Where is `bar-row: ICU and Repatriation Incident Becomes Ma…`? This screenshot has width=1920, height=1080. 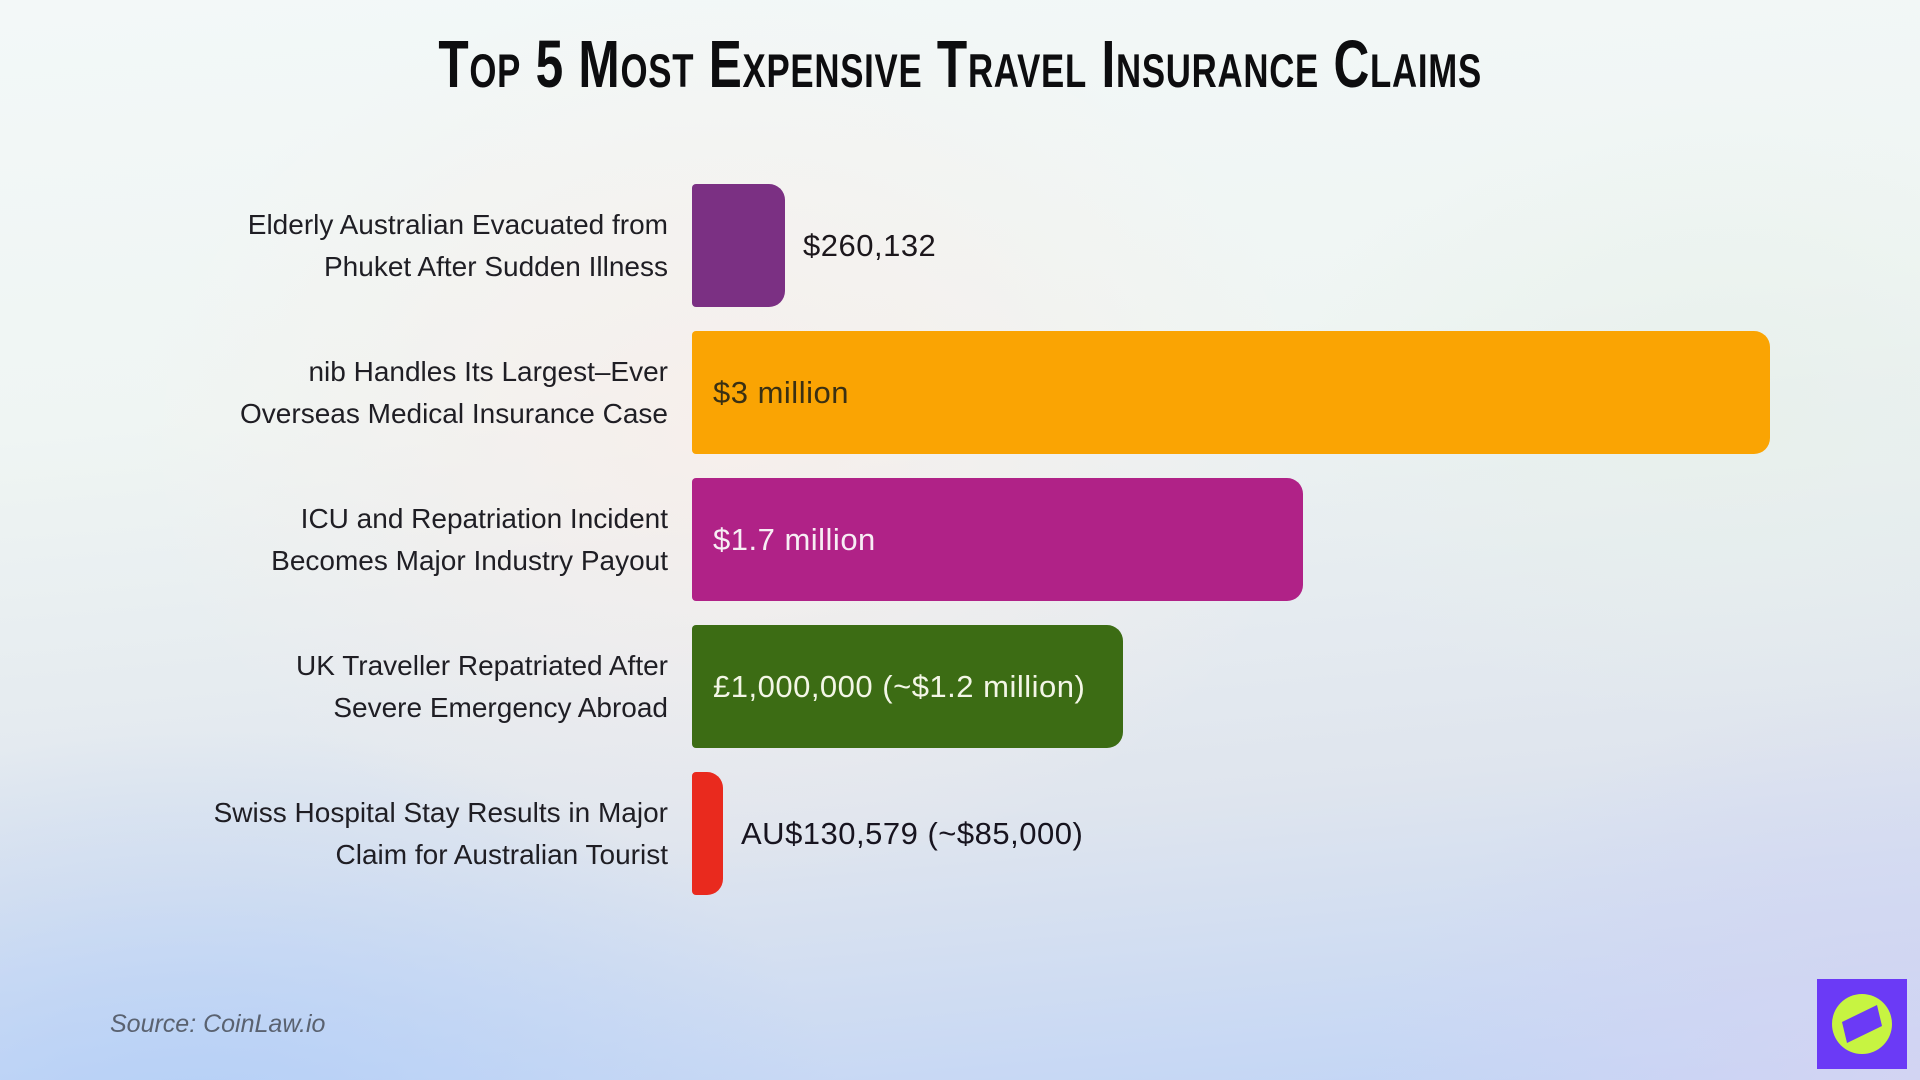 bar-row: ICU and Repatriation Incident Becomes Ma… is located at coordinates (955, 539).